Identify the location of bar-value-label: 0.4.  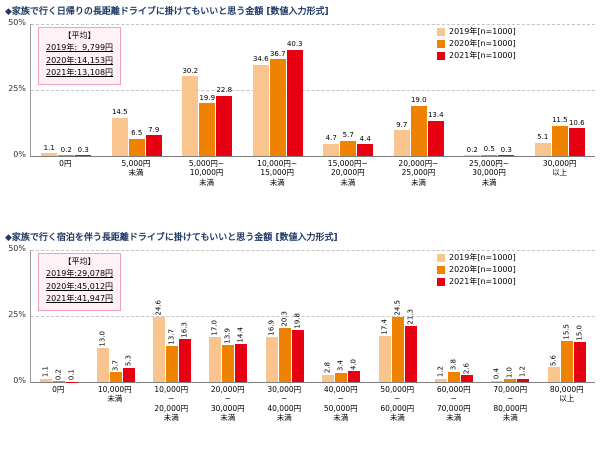
(496, 374).